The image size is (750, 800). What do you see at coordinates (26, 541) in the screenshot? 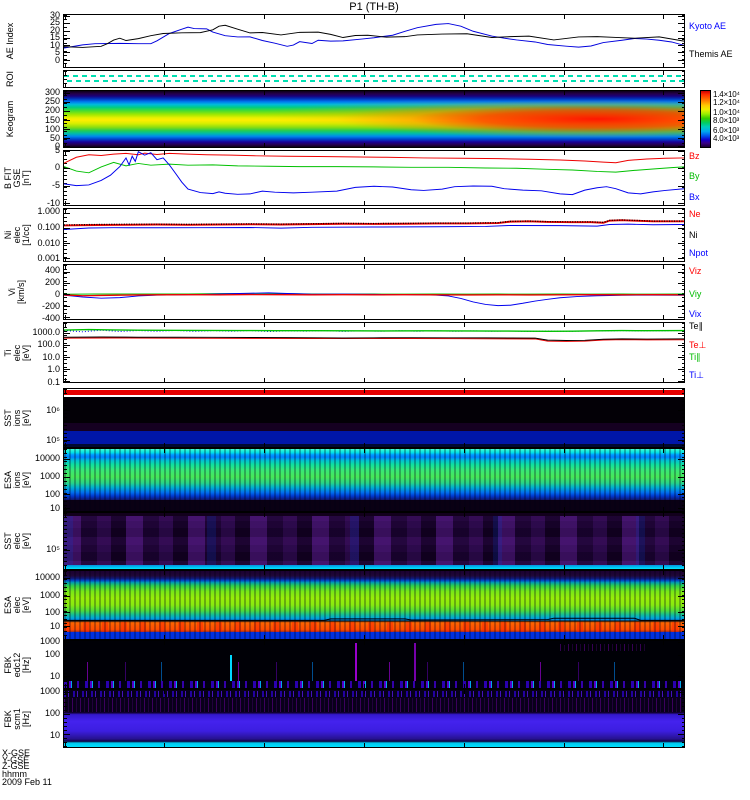
I see `panel-label-sst-elec: [eV]` at bounding box center [26, 541].